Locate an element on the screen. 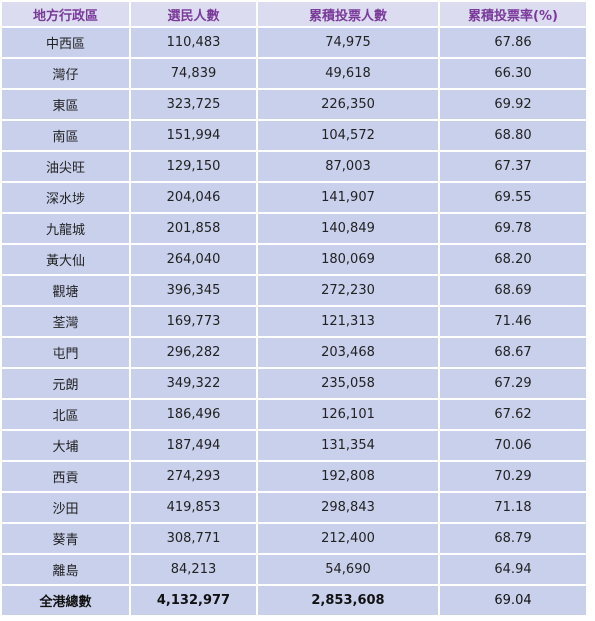  total-cumulative-turnout-cell: 2,853,608 is located at coordinates (348, 600).